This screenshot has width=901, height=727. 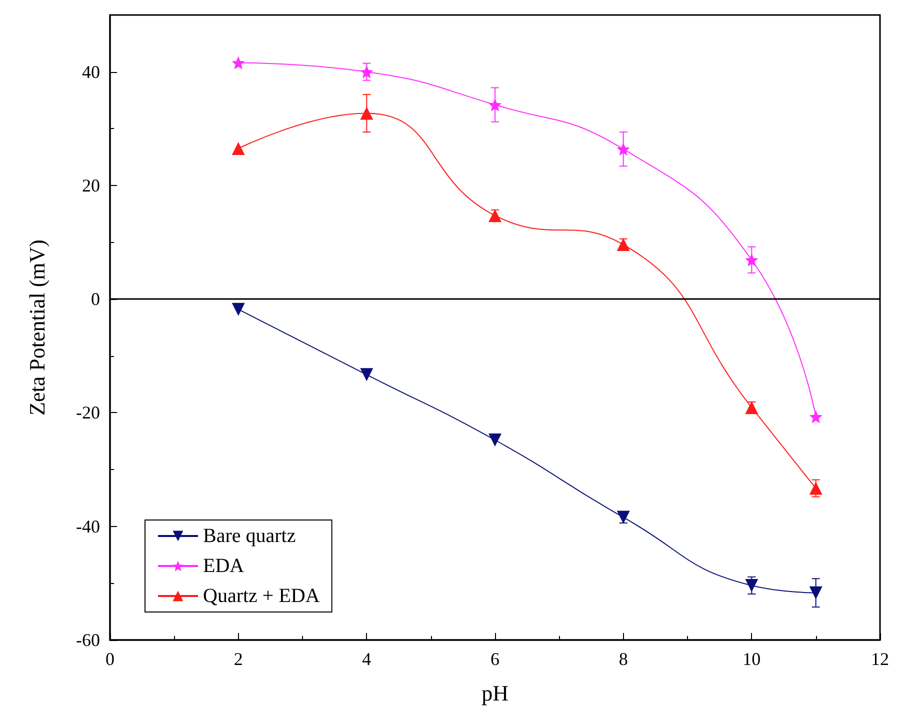 What do you see at coordinates (261, 596) in the screenshot?
I see `legend-label: Quartz + EDA` at bounding box center [261, 596].